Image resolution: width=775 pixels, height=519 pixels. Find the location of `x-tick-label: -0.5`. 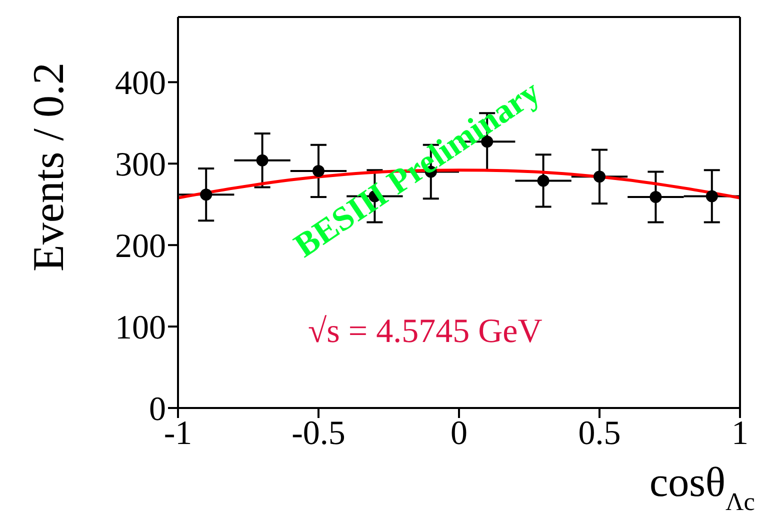

x-tick-label: -0.5 is located at coordinates (319, 433).